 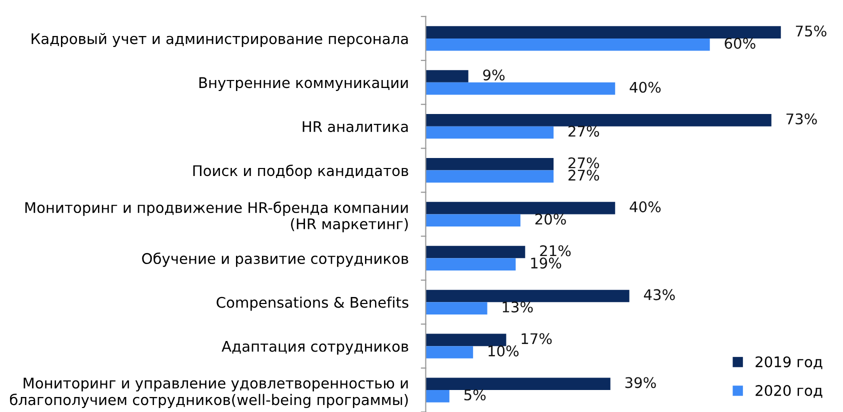 I want to click on y-tick-label: Внутренние коммуникации, so click(x=303, y=84).